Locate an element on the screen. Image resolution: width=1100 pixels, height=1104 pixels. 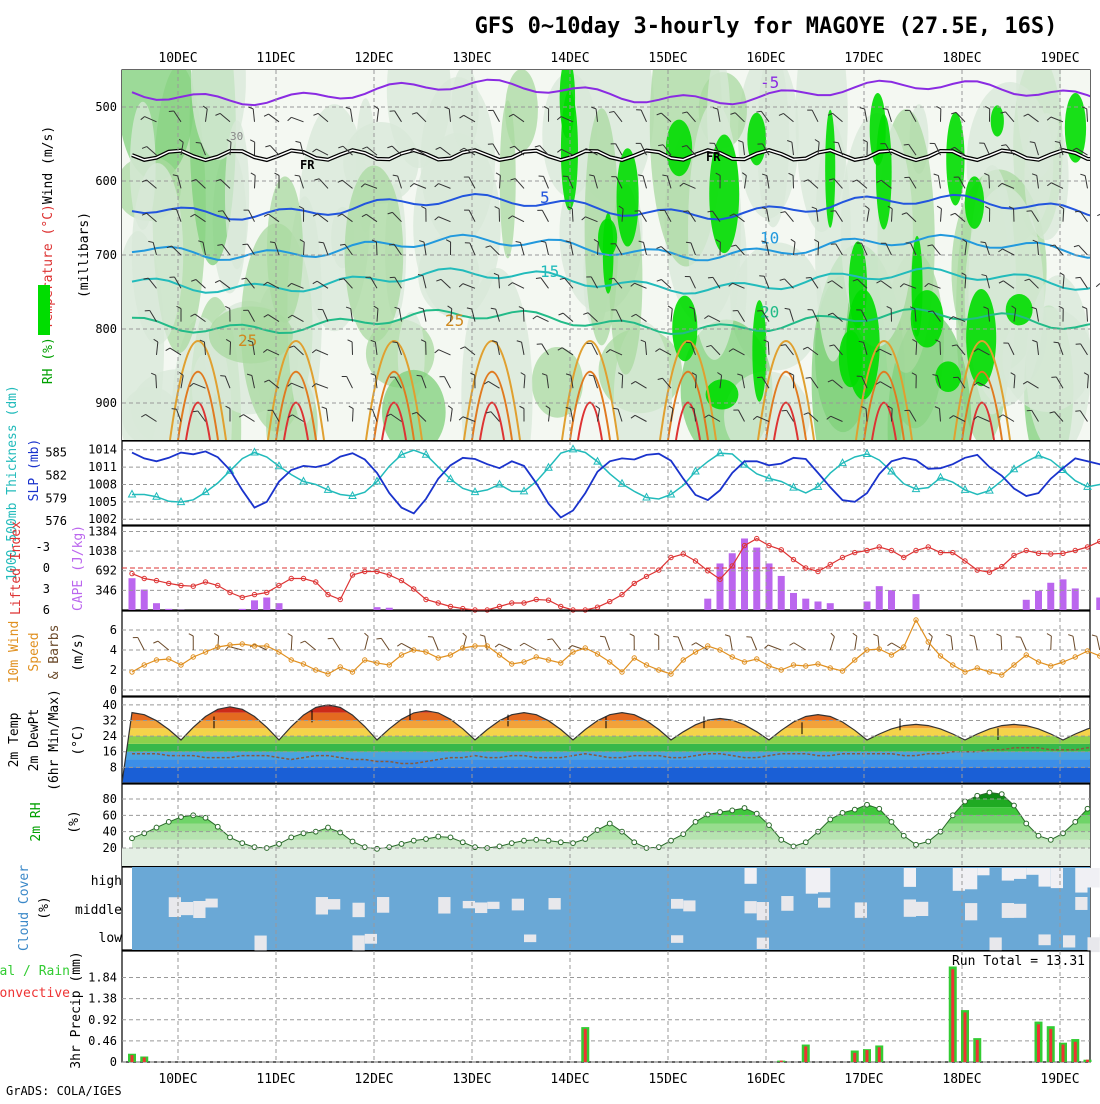
date-label-top: 17DEC is located at coordinates (863, 58).